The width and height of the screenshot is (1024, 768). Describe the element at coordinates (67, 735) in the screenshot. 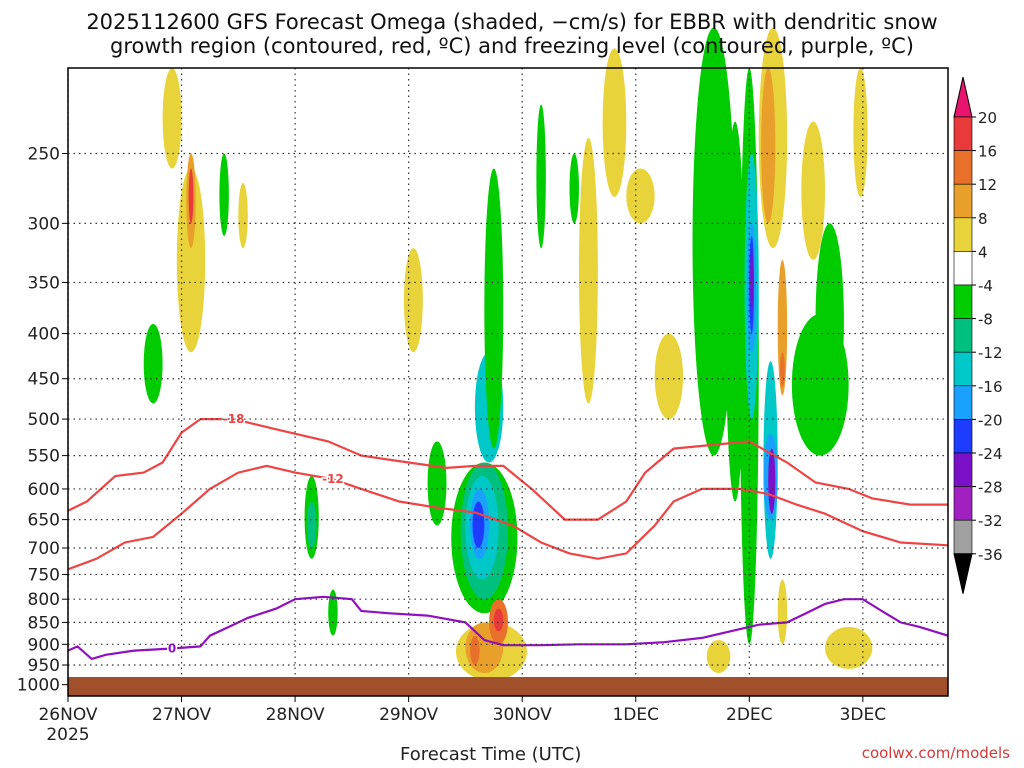

I see `x-start-year: 2025` at that location.